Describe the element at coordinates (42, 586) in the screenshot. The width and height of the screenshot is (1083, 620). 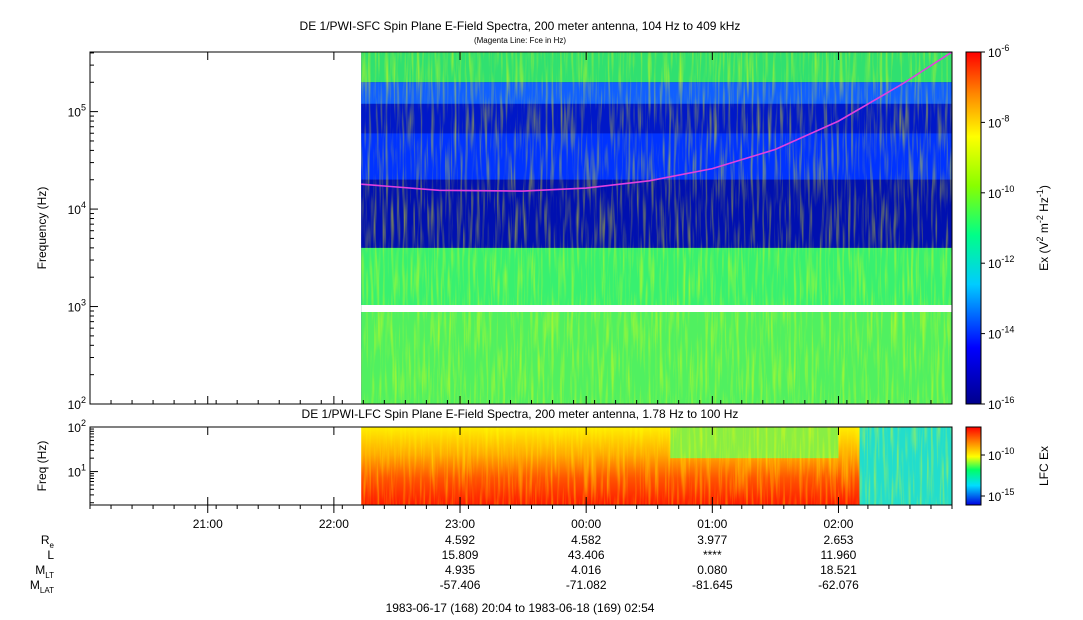
I see `ephemeris-row-label: MLAT` at that location.